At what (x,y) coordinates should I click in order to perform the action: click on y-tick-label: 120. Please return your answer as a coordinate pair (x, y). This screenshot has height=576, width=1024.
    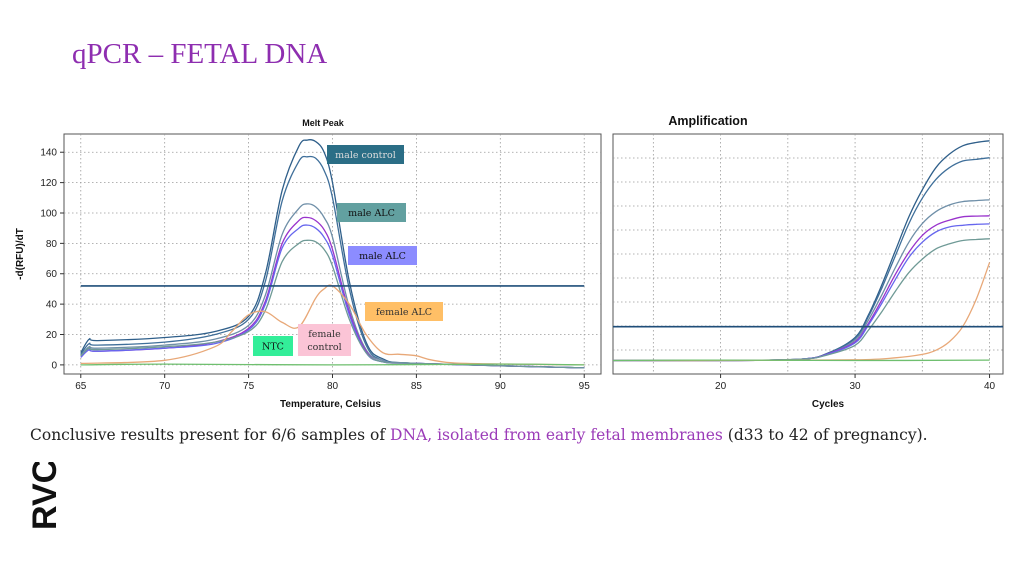
    Looking at the image, I should click on (48, 183).